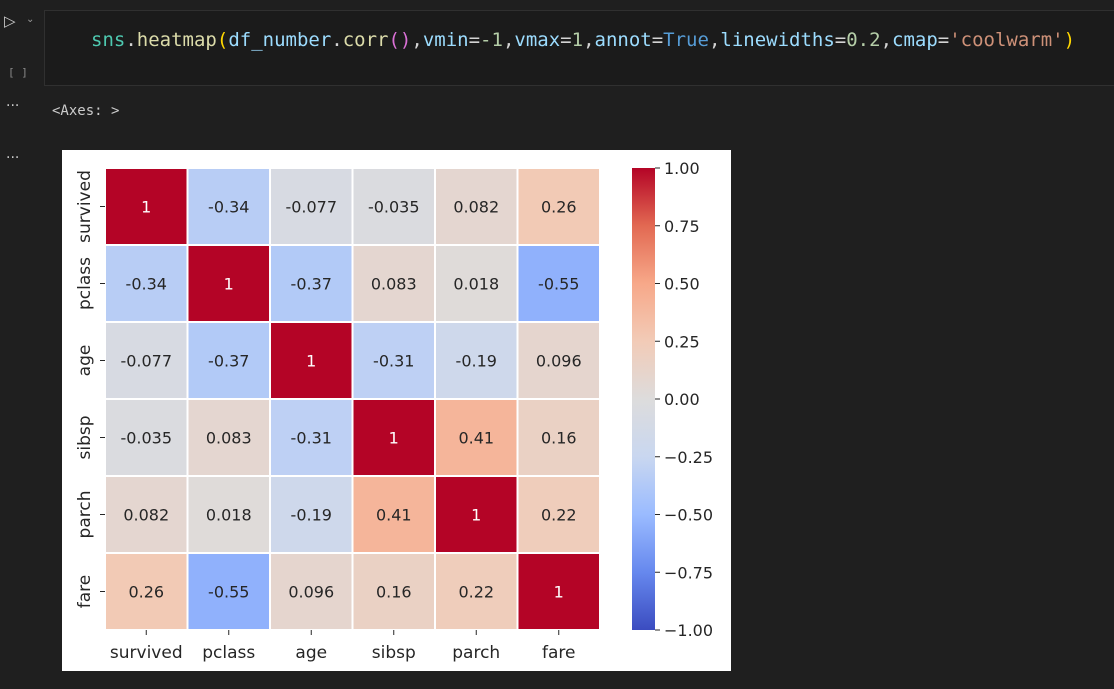  Describe the element at coordinates (1069, 40) in the screenshot. I see `code-token: )` at that location.